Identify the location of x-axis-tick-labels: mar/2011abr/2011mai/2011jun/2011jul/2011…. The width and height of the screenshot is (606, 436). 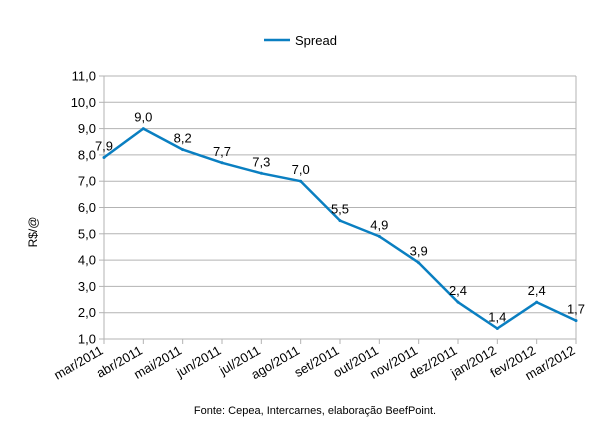
(314, 363).